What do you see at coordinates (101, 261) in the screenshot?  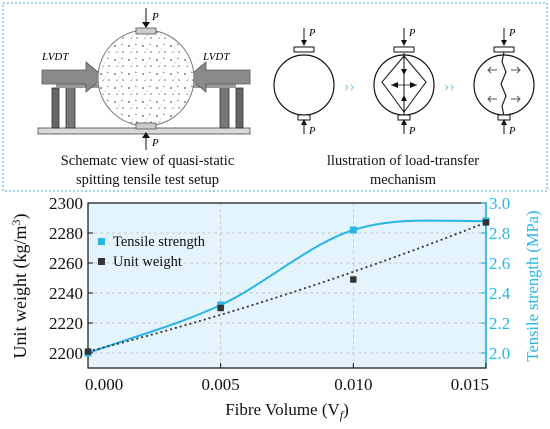 I see `legend-marker-weight` at bounding box center [101, 261].